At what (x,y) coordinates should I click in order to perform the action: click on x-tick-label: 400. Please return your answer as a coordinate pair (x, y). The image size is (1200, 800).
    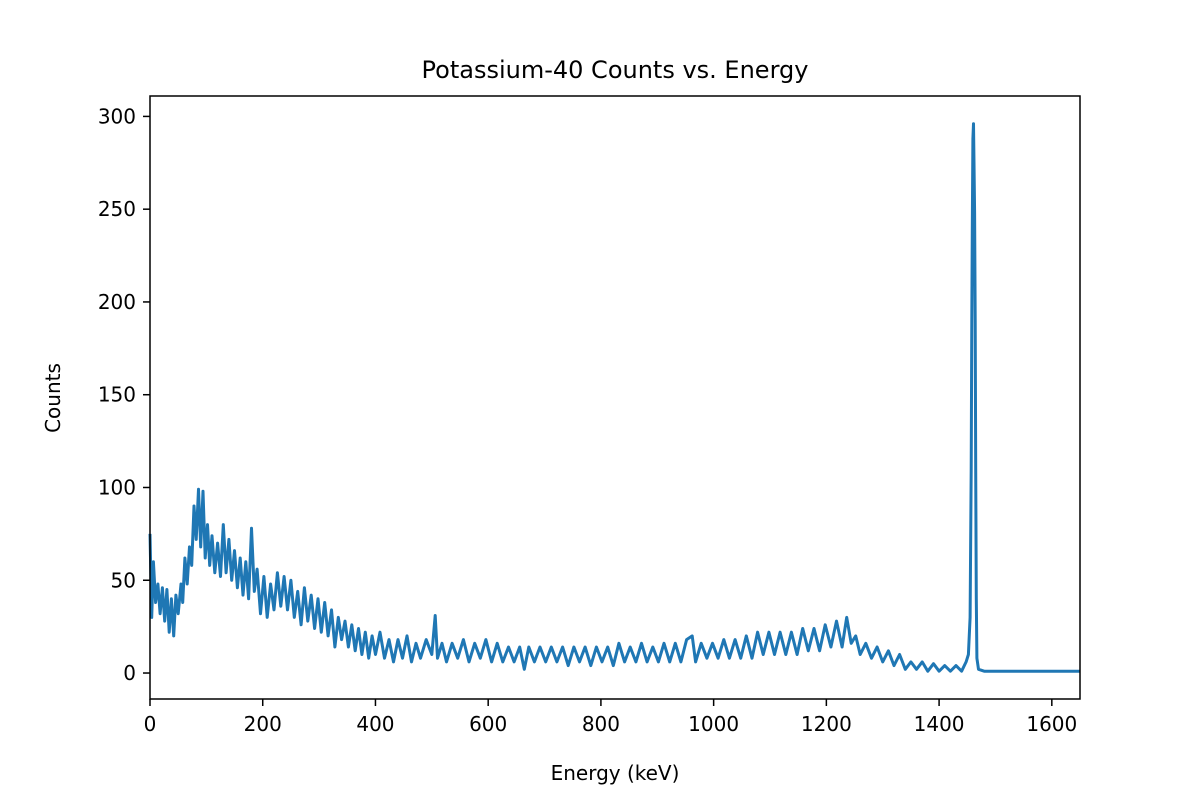
    Looking at the image, I should click on (375, 724).